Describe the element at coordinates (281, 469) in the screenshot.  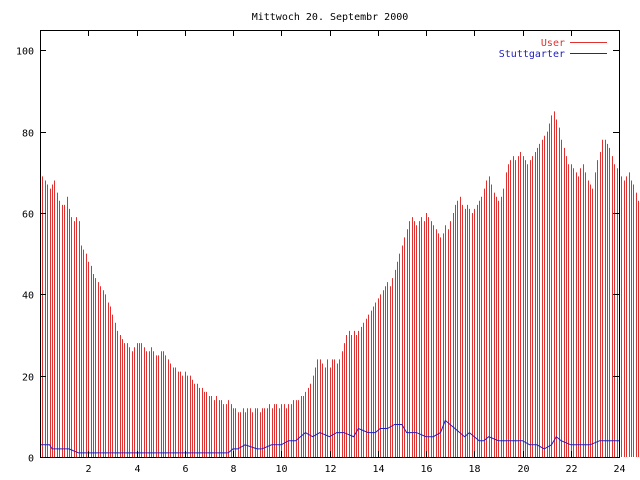
I see `x-tick-label: 10` at that location.